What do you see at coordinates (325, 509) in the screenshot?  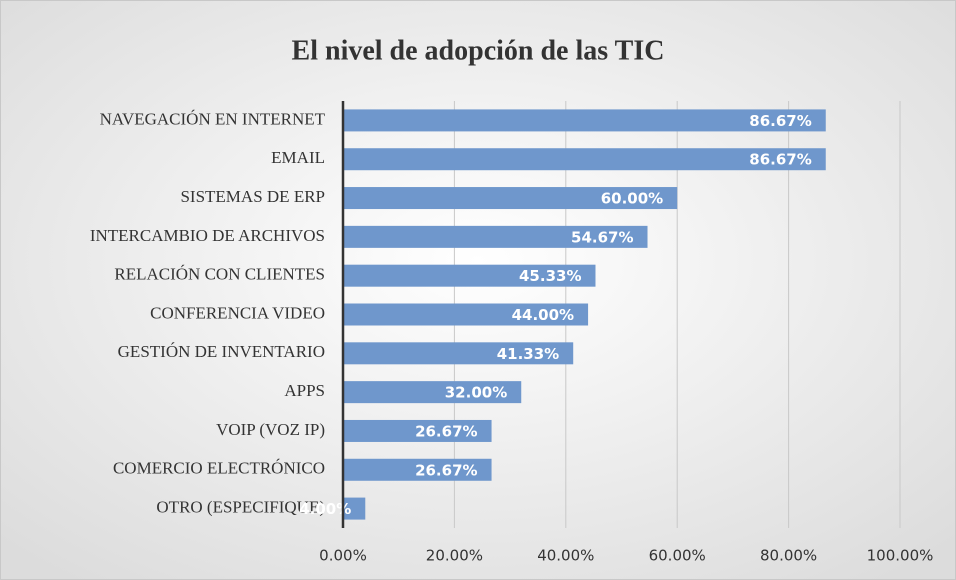 I see `data-label: 4.00%` at bounding box center [325, 509].